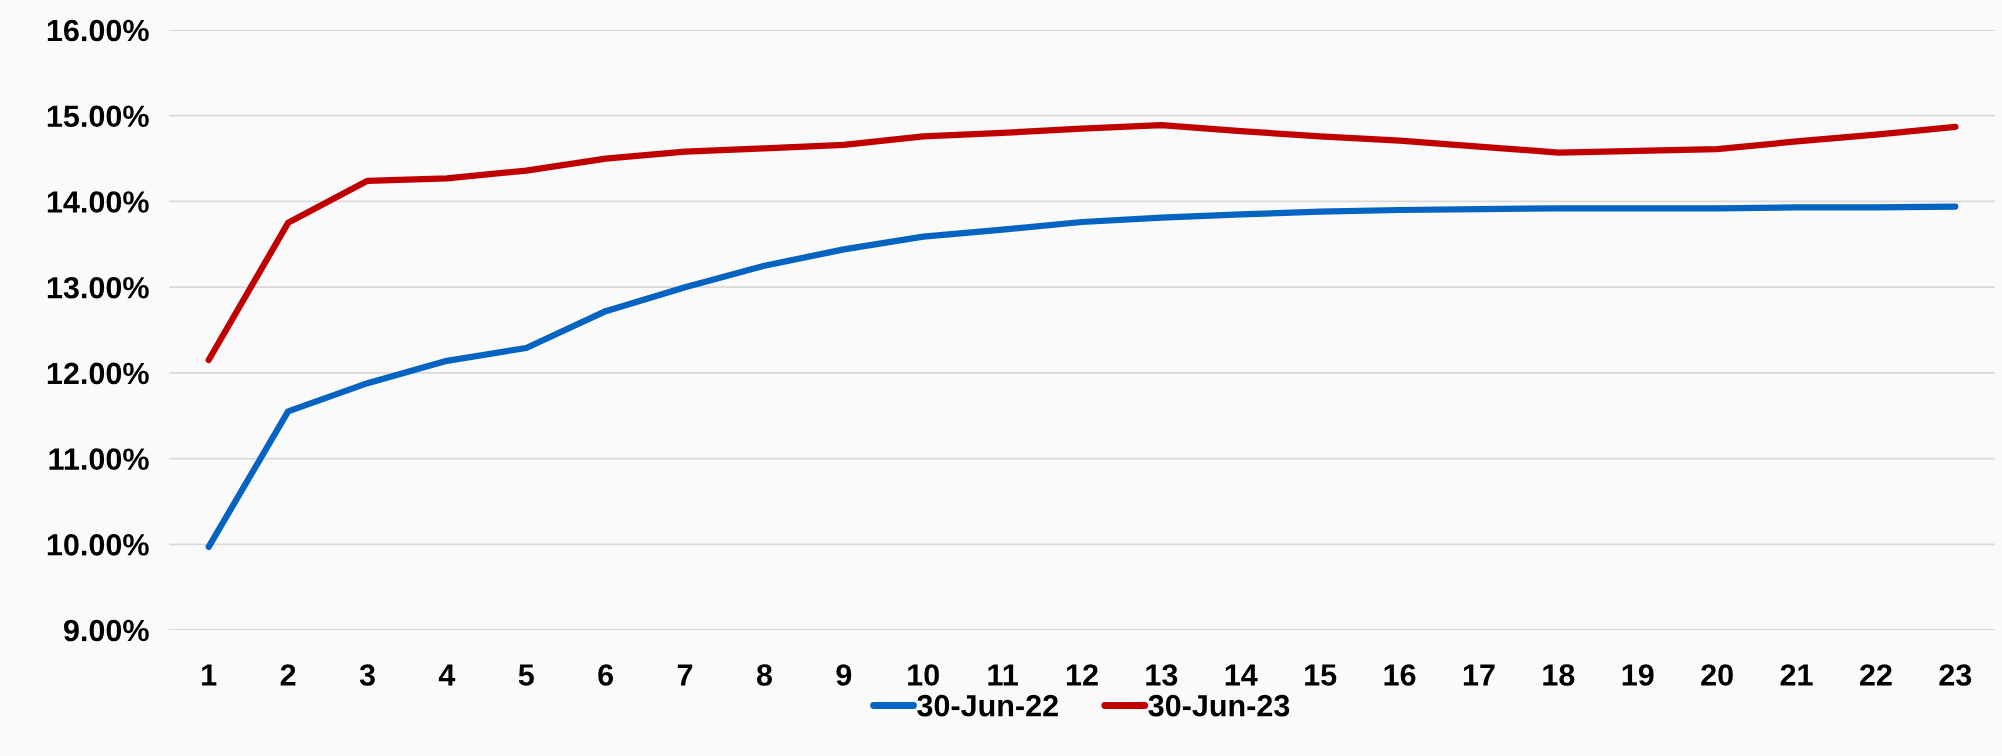 The image size is (2002, 756). Describe the element at coordinates (526, 675) in the screenshot. I see `x-tick-label: 5` at that location.